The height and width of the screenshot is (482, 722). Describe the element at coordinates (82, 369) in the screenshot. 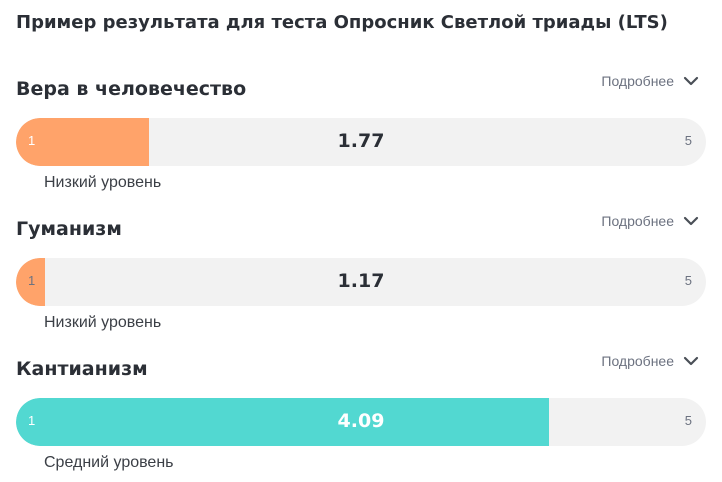

I see `section-title: Кантианизм` at that location.